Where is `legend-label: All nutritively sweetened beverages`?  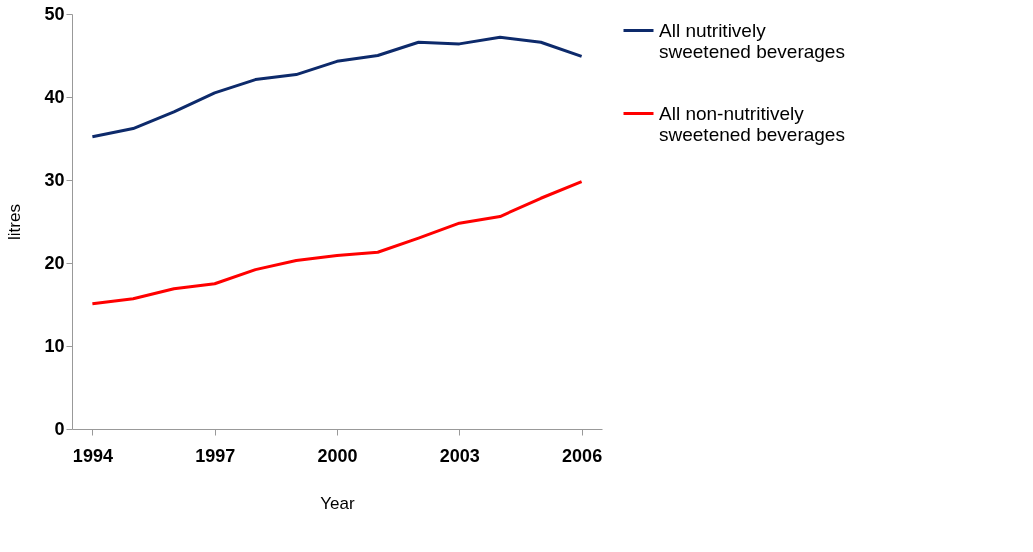
legend-label: All nutritively sweetened beverages is located at coordinates (752, 40).